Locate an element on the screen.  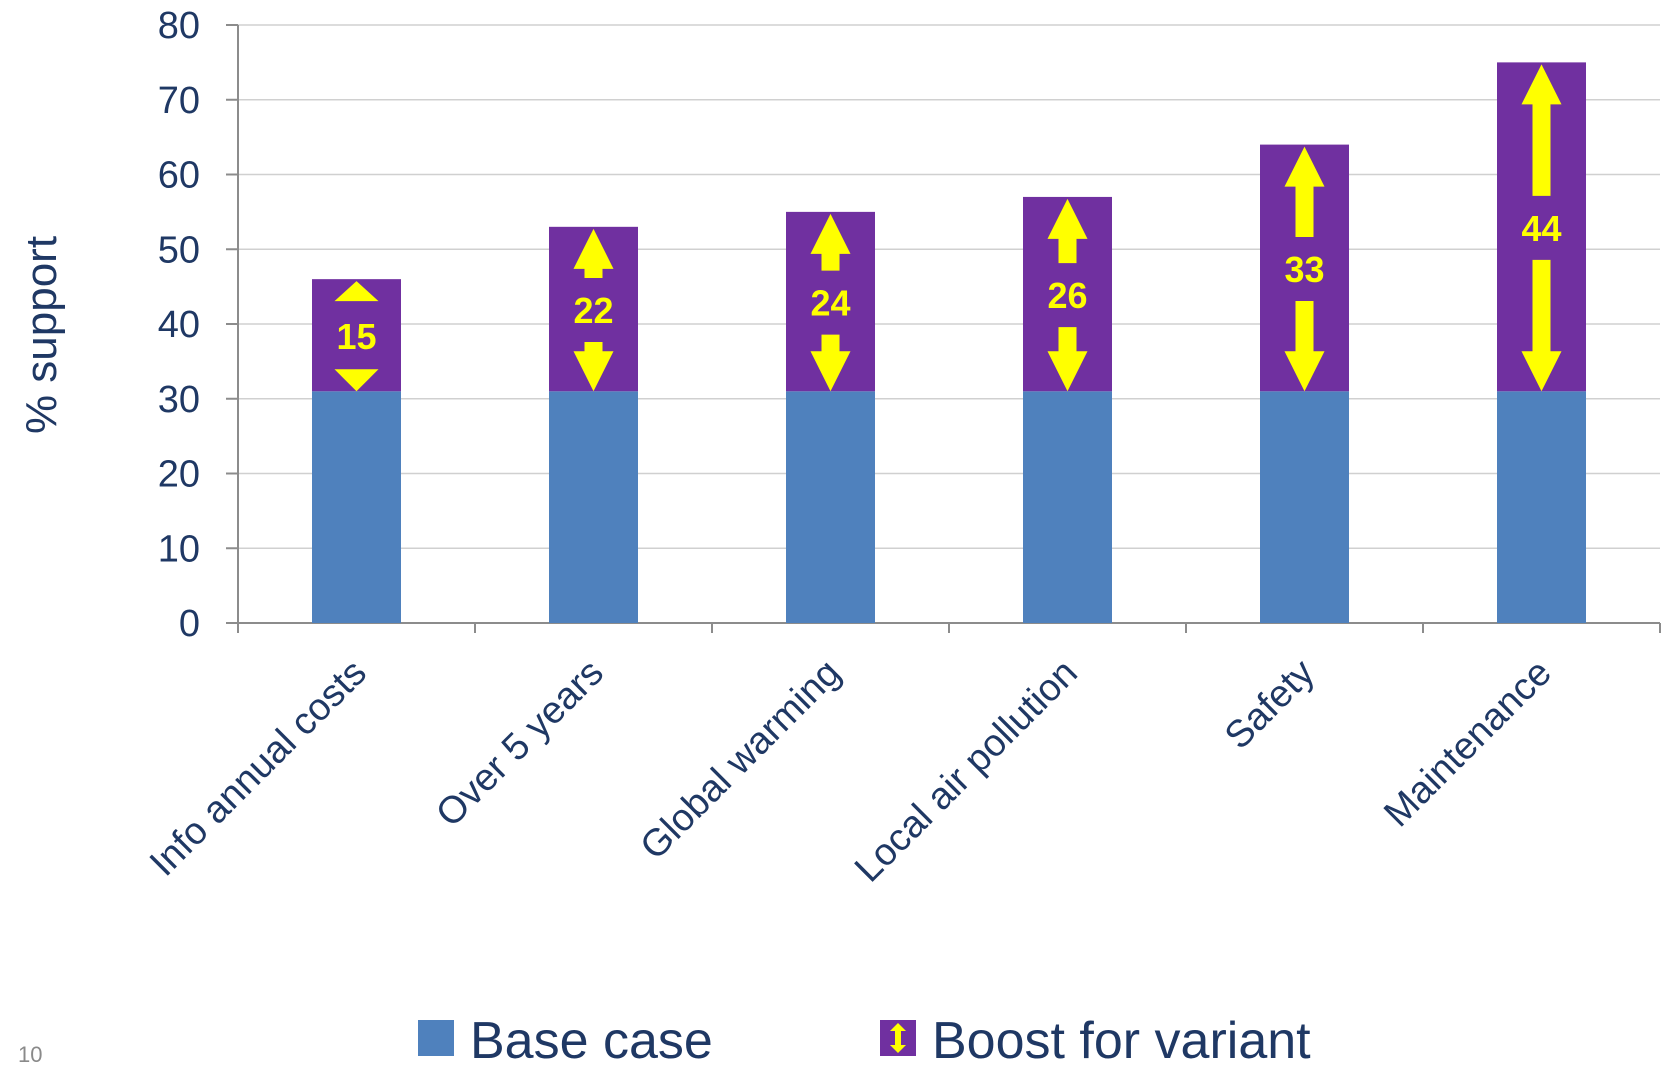
bar-group: 44 is located at coordinates (1541, 342).